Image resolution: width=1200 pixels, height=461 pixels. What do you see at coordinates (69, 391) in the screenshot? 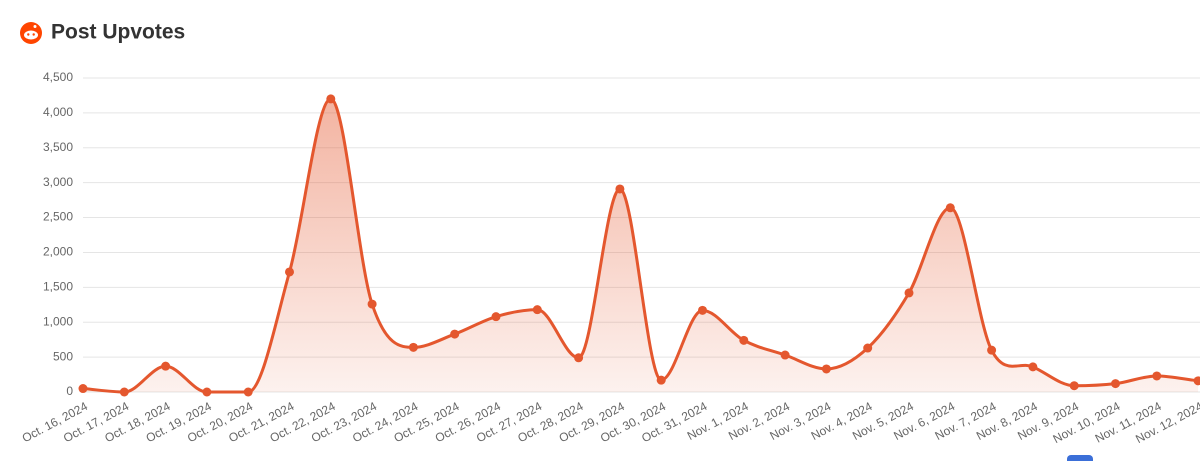
I see `y-tick-label: 0` at bounding box center [69, 391].